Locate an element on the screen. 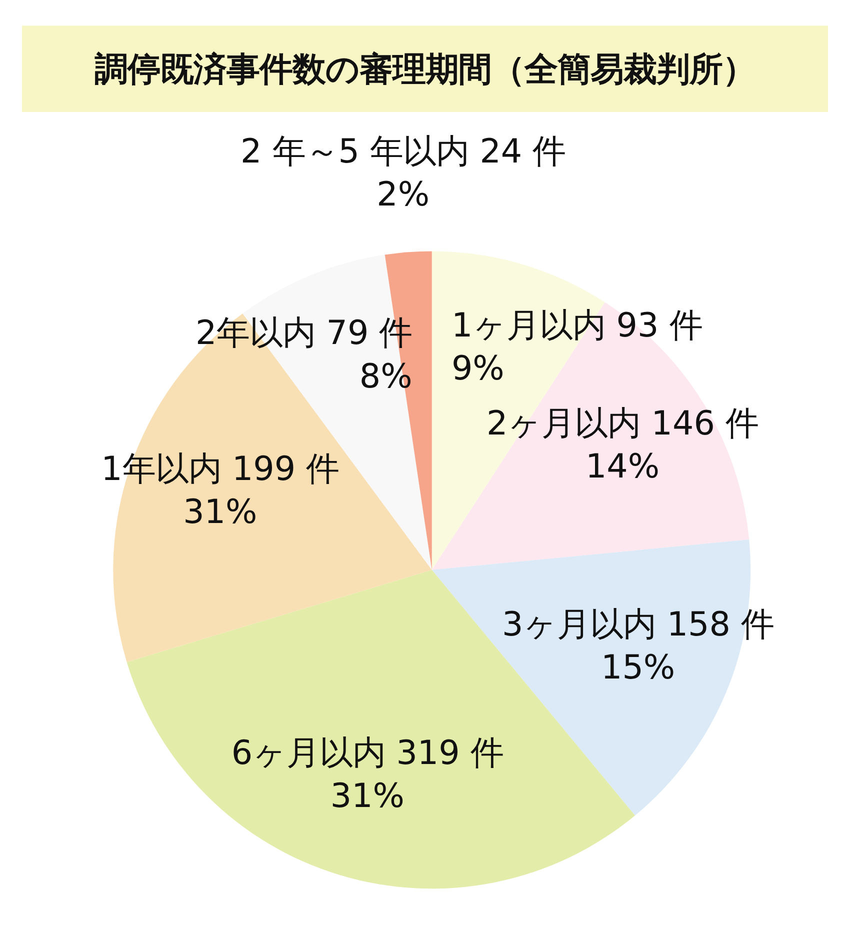 This screenshot has height=931, width=850. slice-label: 2 年～5 年以内 24 件 2% is located at coordinates (403, 173).